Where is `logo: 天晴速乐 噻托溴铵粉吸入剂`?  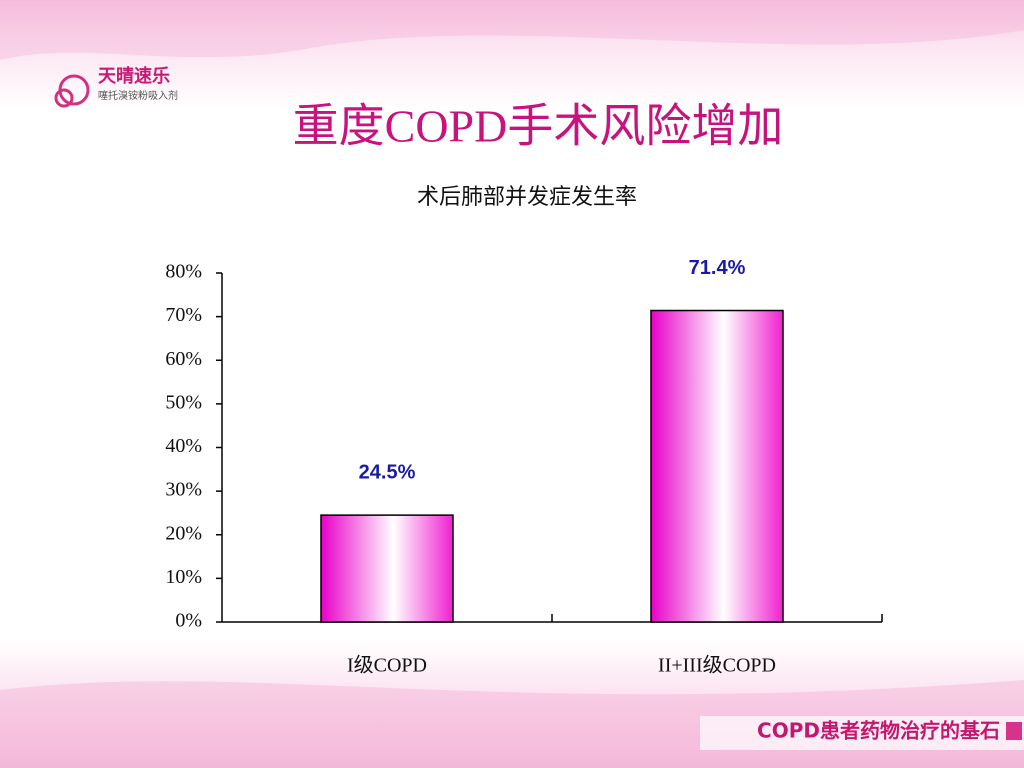 logo: 天晴速乐 噻托溴铵粉吸入剂 is located at coordinates (116, 86).